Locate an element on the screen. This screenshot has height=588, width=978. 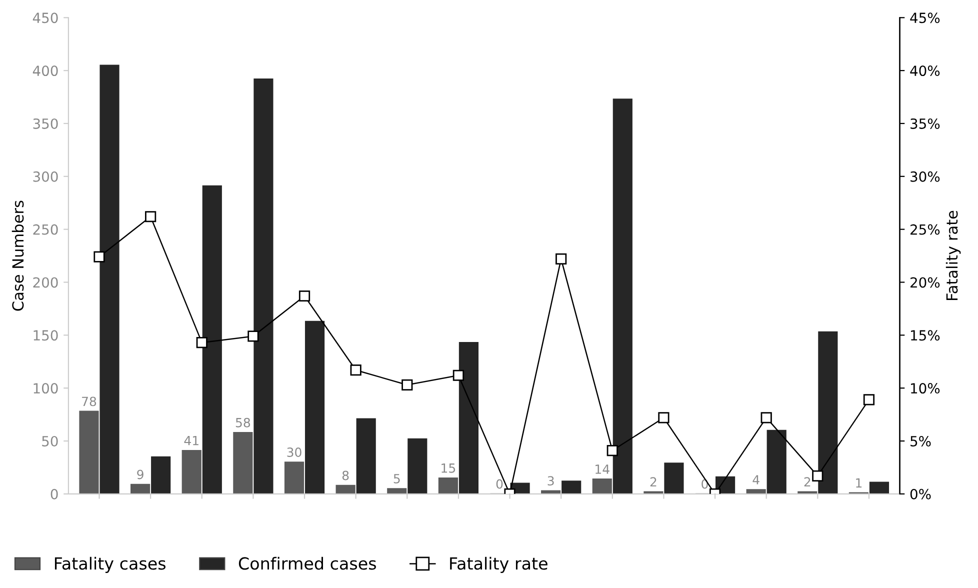
legend-label: Fatality rate is located at coordinates (499, 564).